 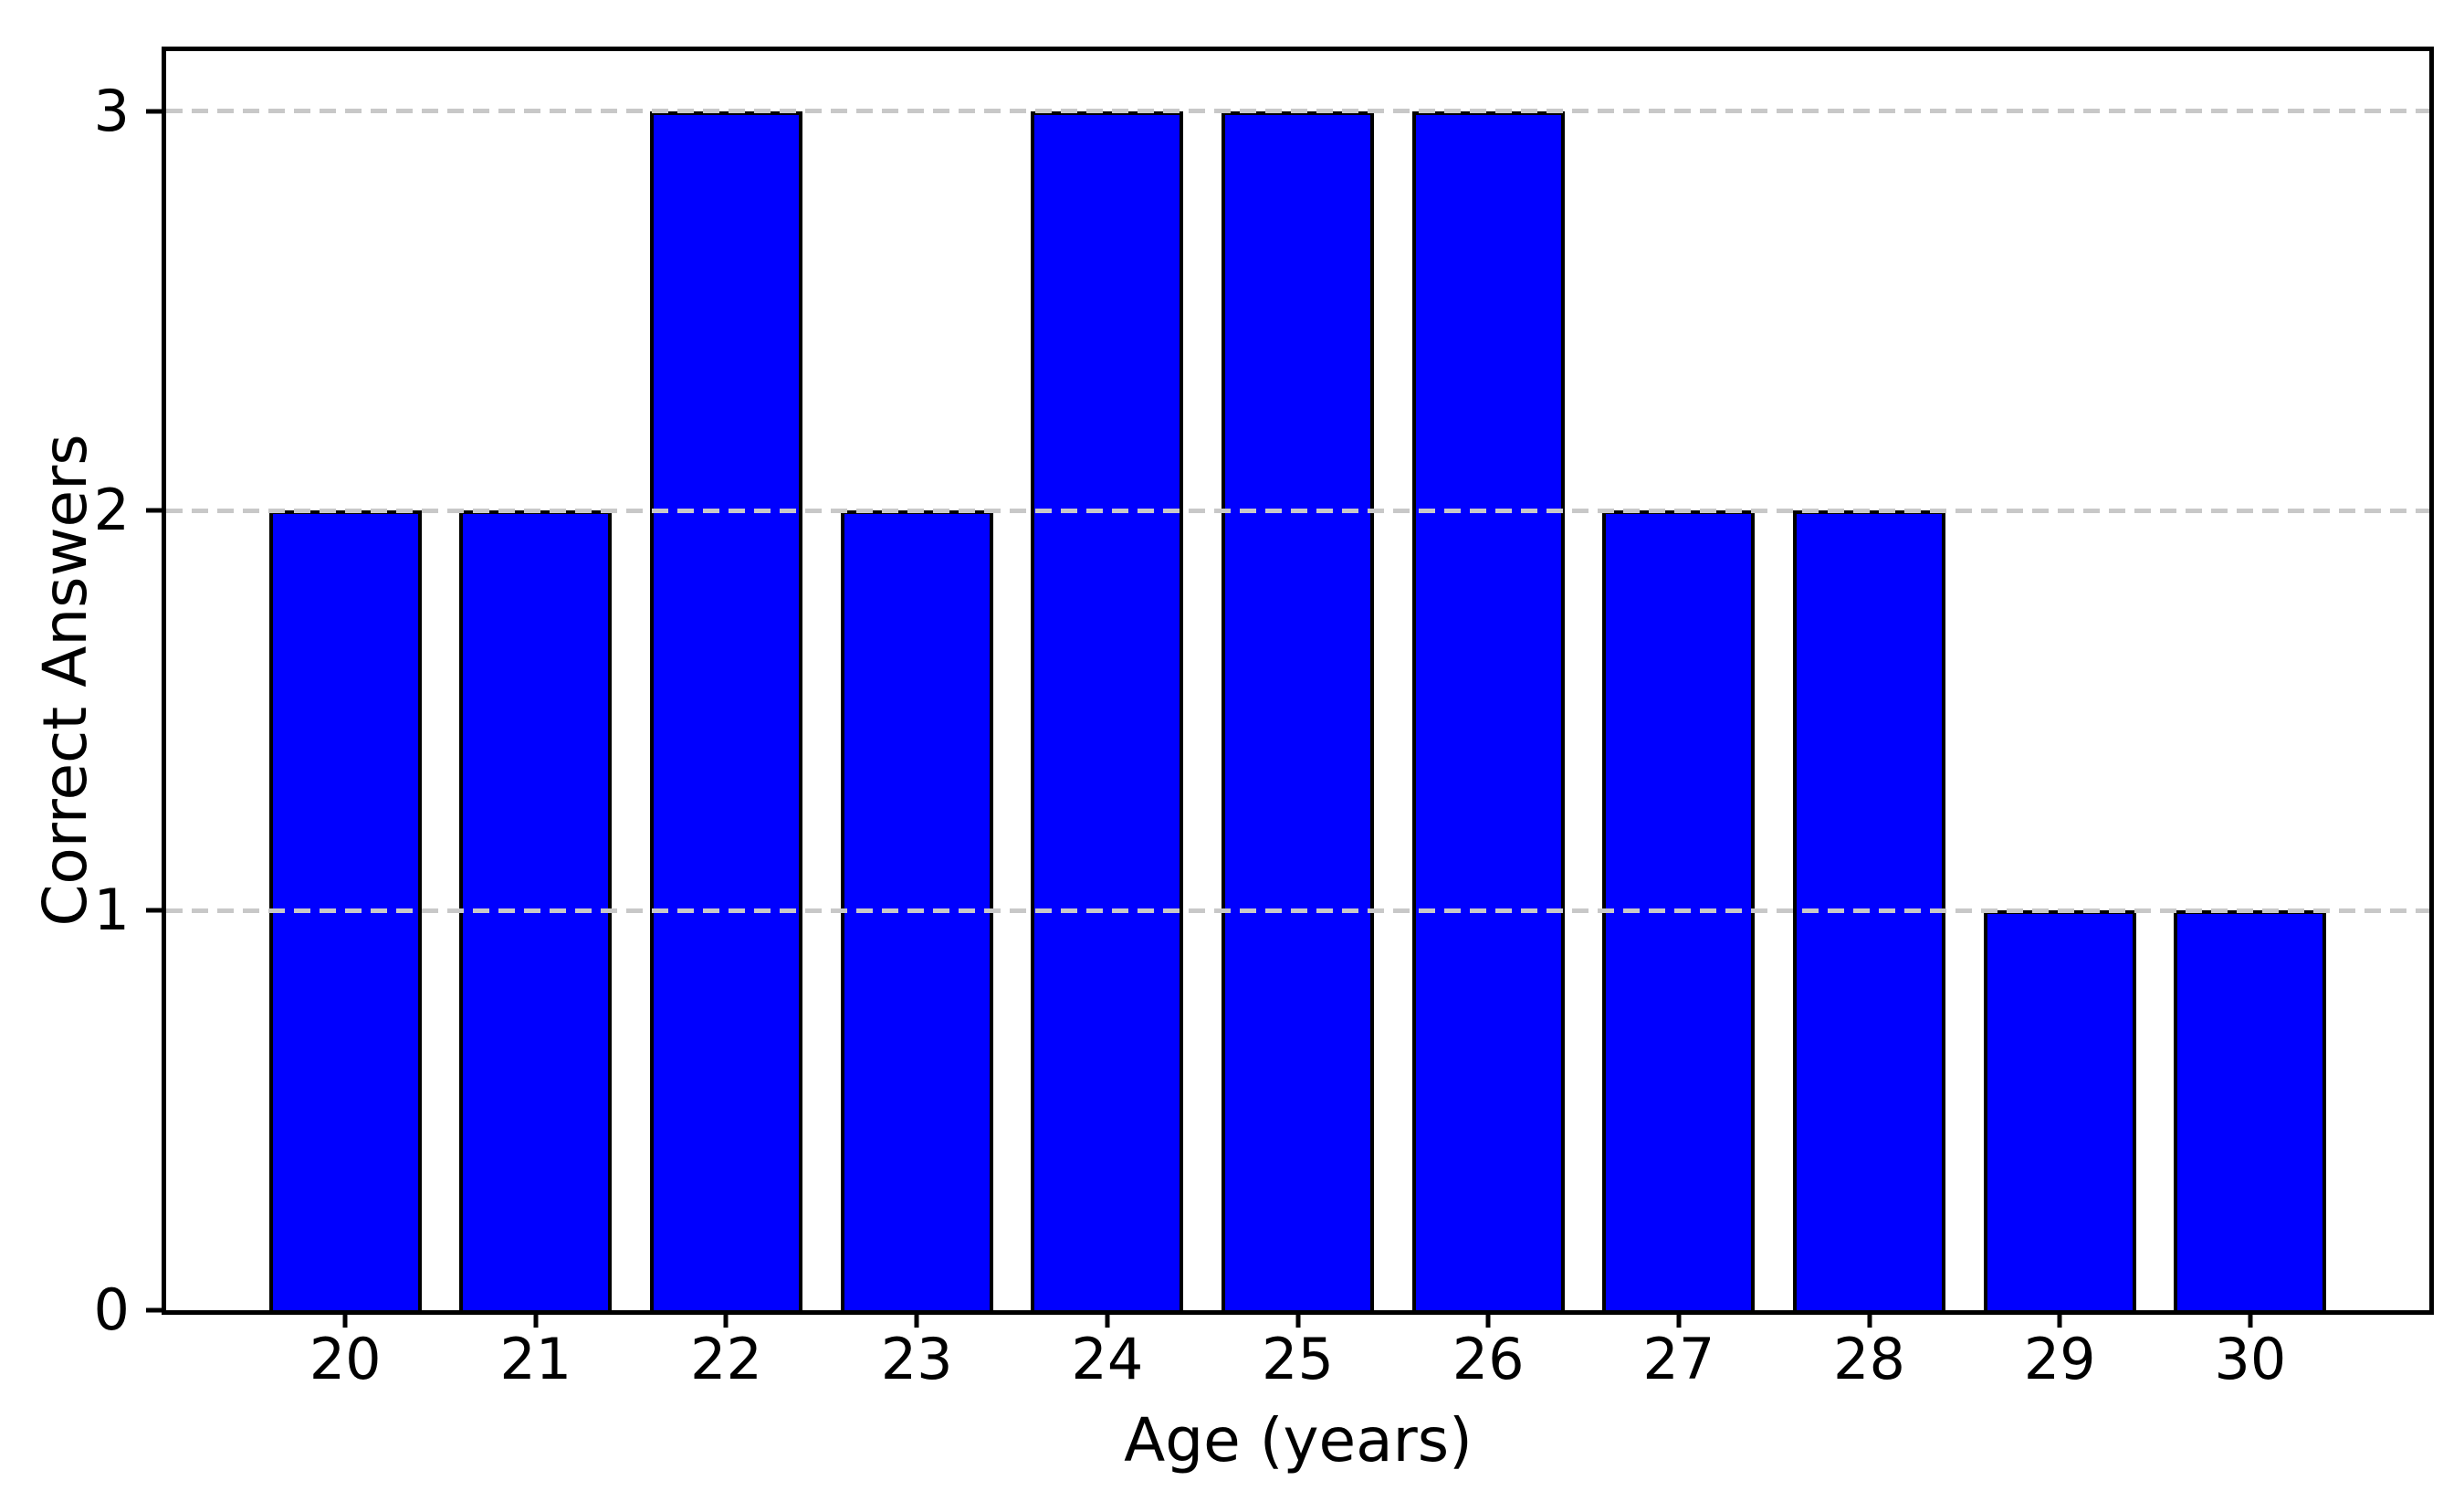 I want to click on y-tick-label-1: 1, so click(x=112, y=910).